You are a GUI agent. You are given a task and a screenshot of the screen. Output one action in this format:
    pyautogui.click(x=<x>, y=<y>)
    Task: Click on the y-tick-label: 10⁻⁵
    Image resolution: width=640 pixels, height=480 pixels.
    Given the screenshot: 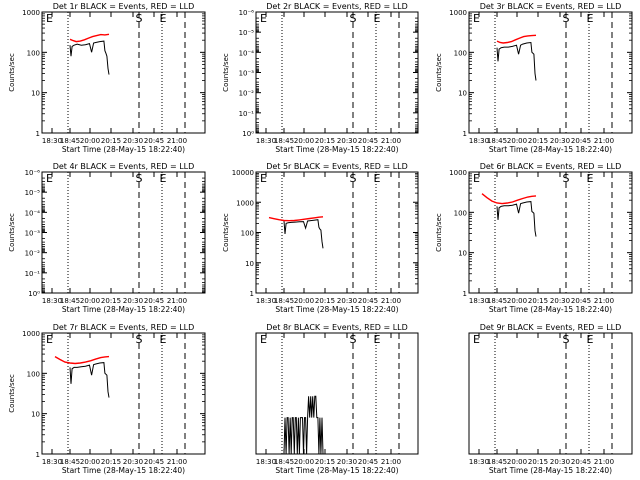 What is the action you would take?
    pyautogui.click(x=33, y=193)
    